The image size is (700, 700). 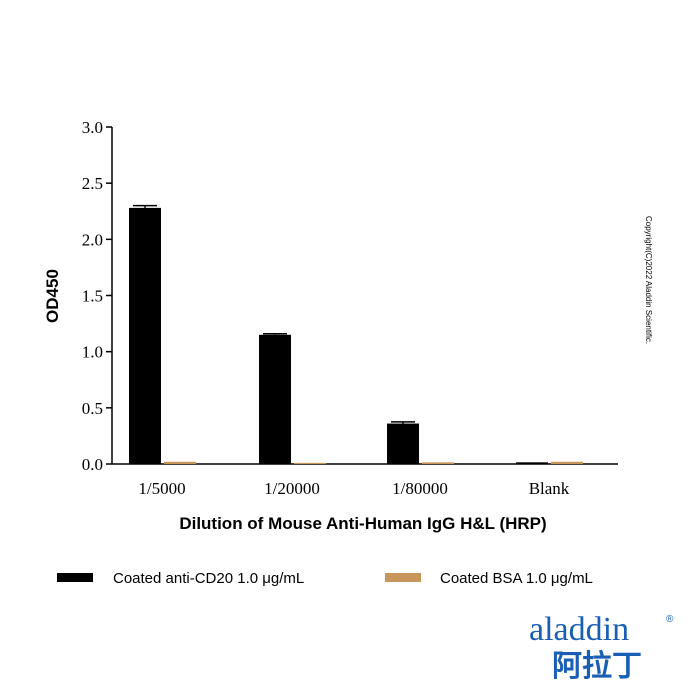 I want to click on legend-label-anti-cd20: Coated anti-CD20 1.0 μg/mL, so click(x=208, y=578).